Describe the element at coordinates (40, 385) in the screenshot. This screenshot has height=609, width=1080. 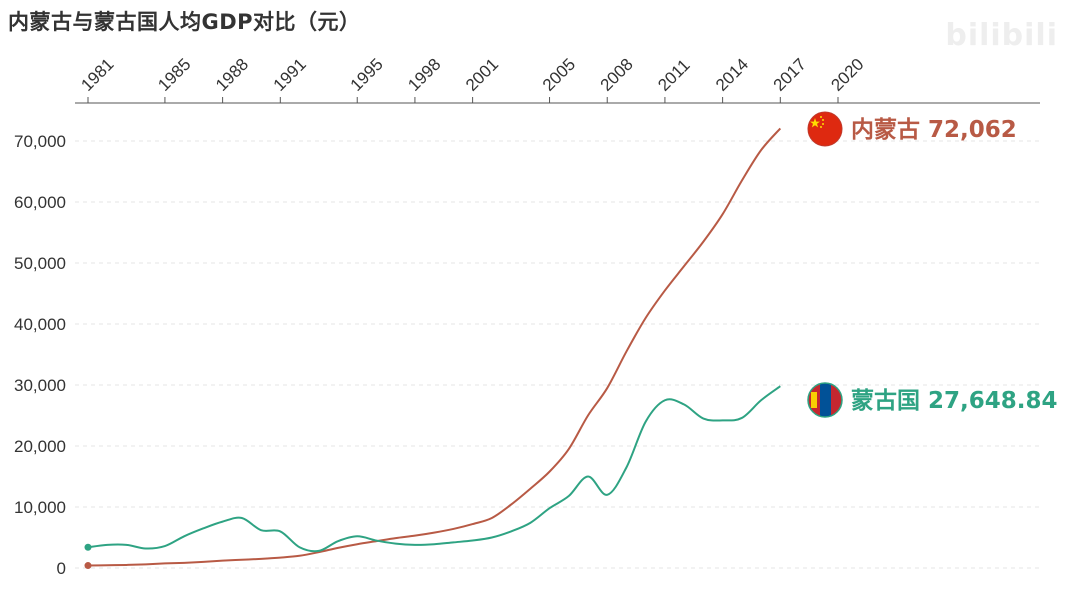
I see `y-tick-label: 30,000` at that location.